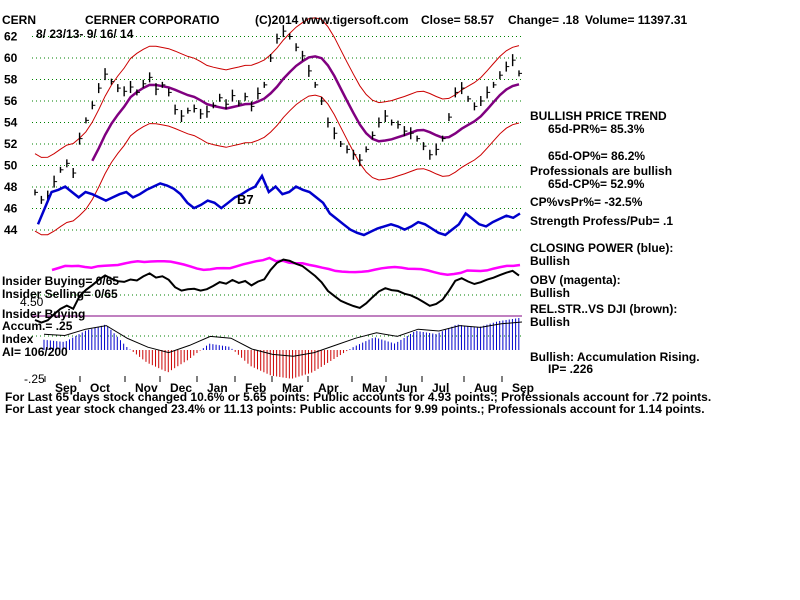  What do you see at coordinates (11, 37) in the screenshot?
I see `y-tick-label: 62` at bounding box center [11, 37].